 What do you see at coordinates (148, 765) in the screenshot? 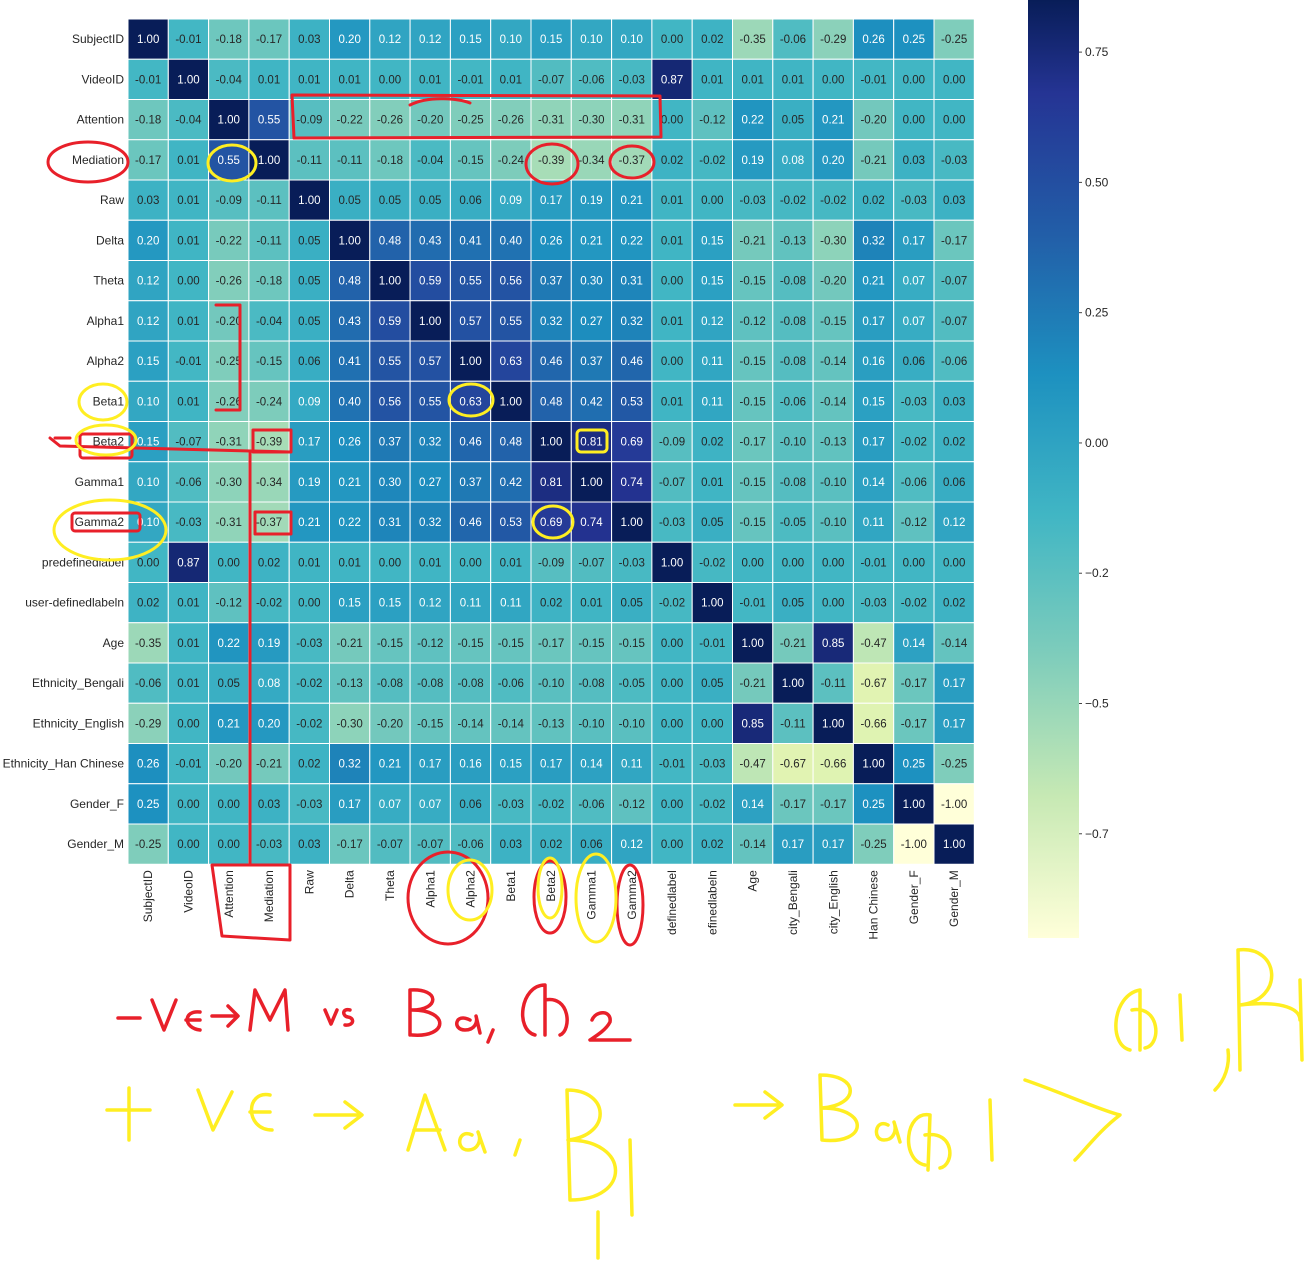
I see `heatmap-cell-value: 0.26` at bounding box center [148, 765].